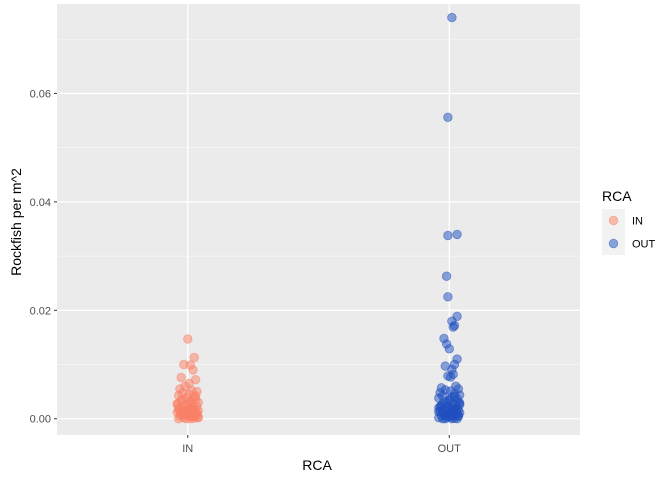 Image resolution: width=672 pixels, height=480 pixels. I want to click on legend-items: IN OUT, so click(629, 232).